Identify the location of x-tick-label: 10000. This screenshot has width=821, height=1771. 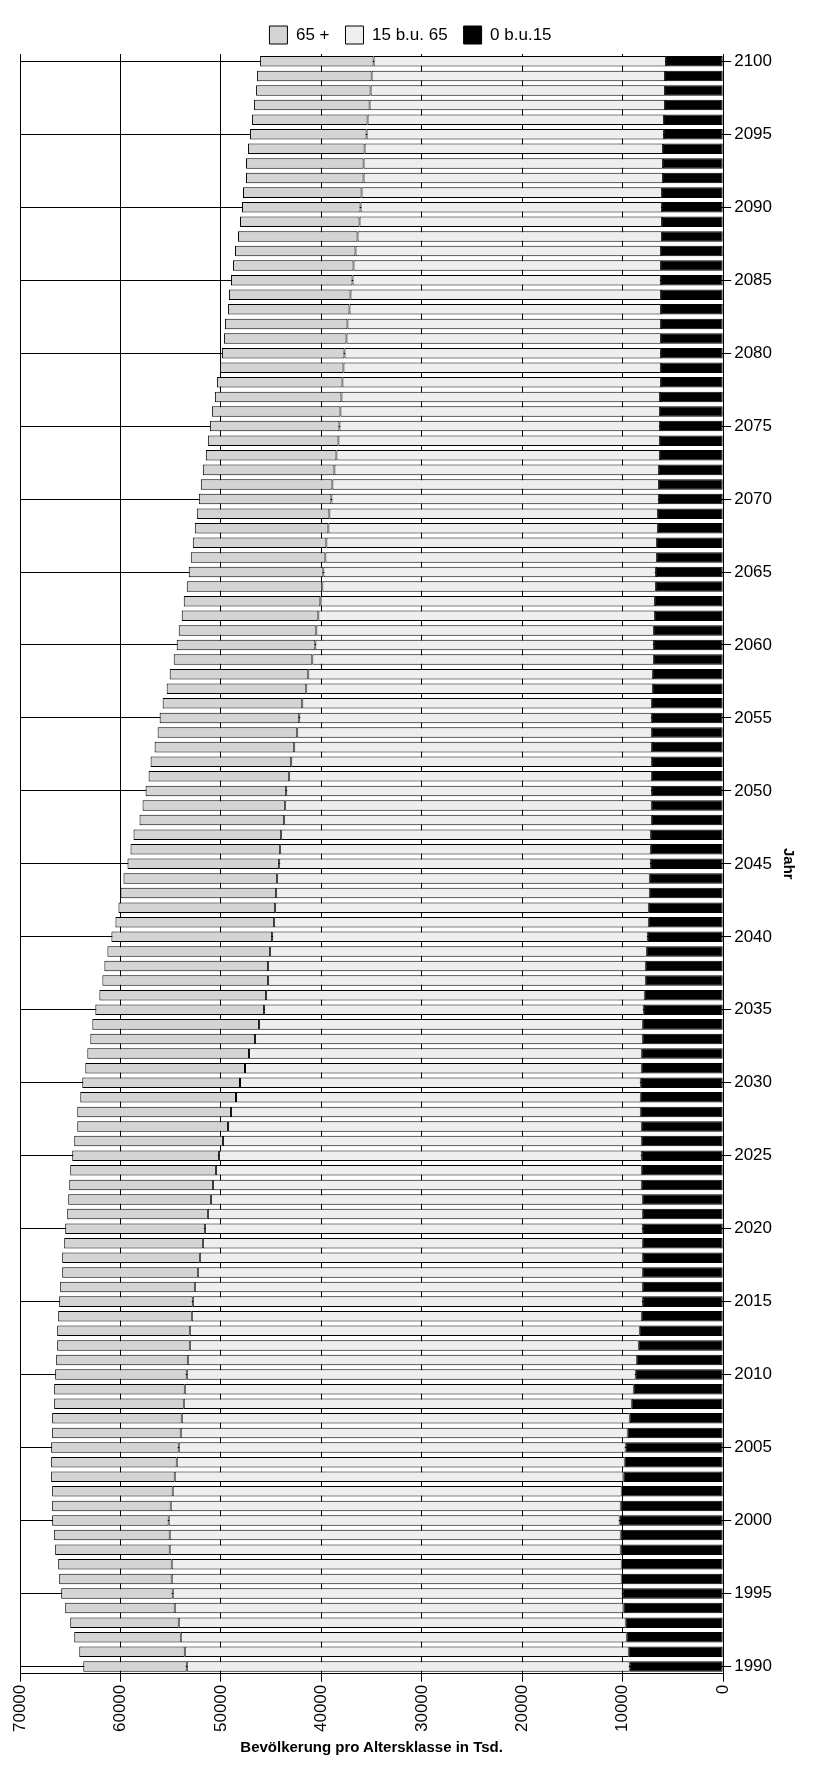
(622, 1708).